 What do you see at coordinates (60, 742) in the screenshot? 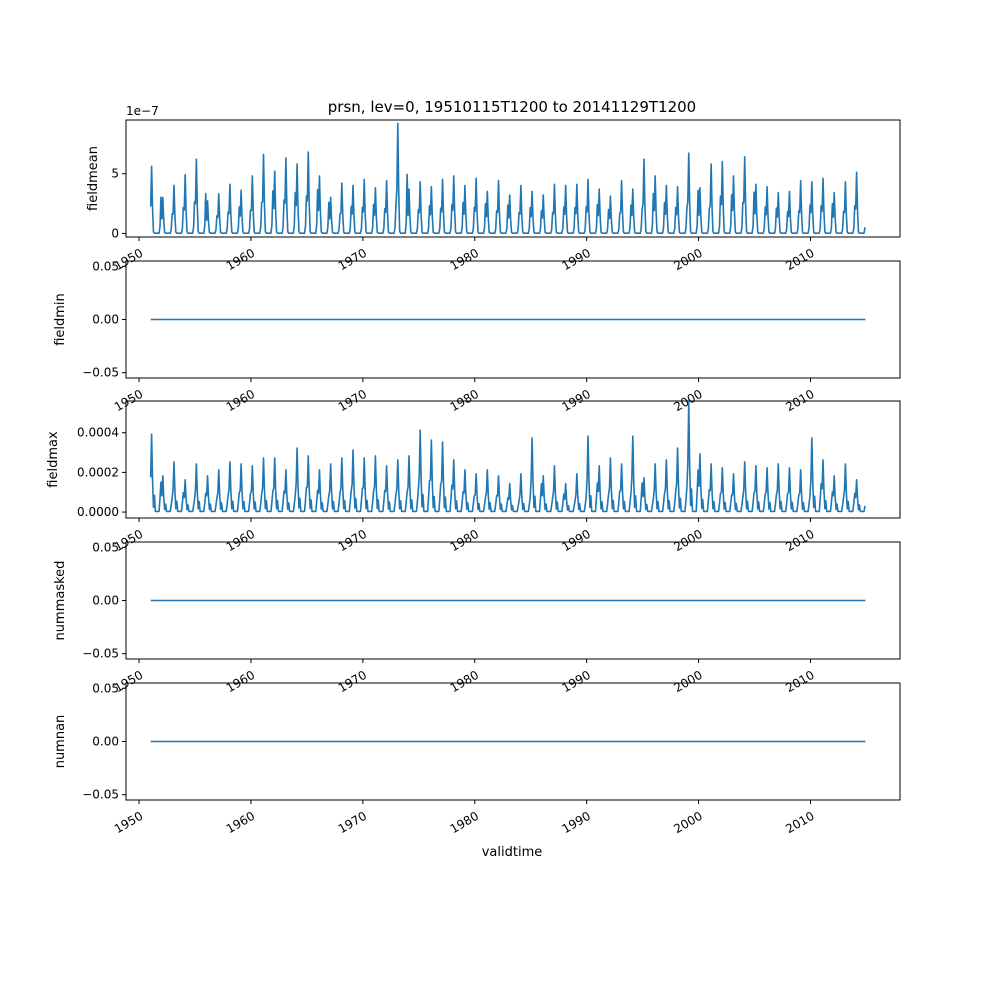
I see `y-axis-label: numnan` at bounding box center [60, 742].